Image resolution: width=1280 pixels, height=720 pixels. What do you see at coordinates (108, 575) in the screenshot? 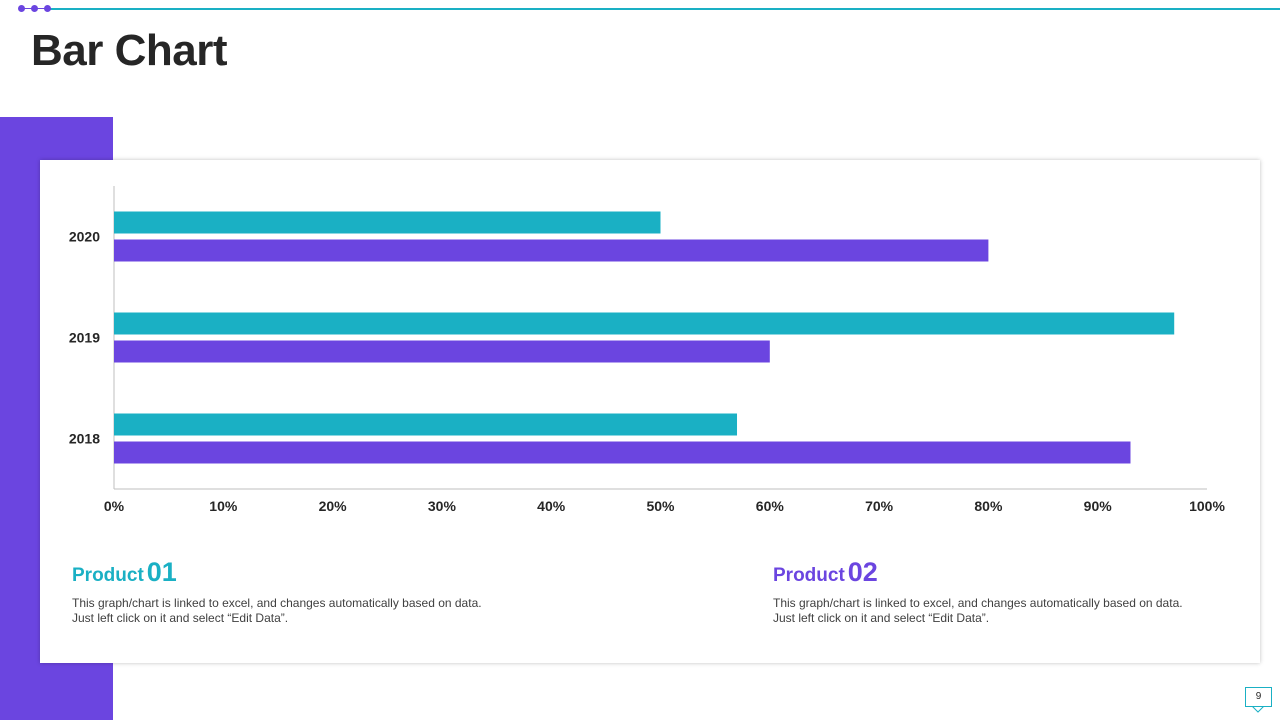
I see `product-01-label: Product` at bounding box center [108, 575].